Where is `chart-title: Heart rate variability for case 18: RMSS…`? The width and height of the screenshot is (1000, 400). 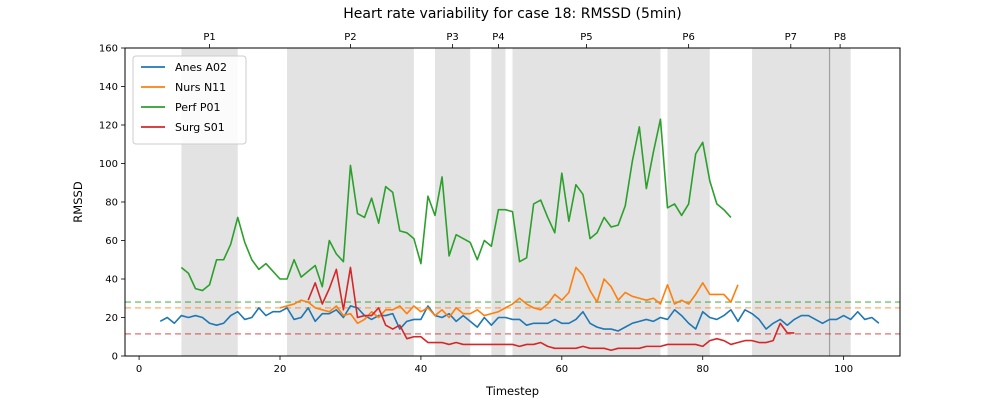
chart-title: Heart rate variability for case 18: RMSS… is located at coordinates (512, 14).